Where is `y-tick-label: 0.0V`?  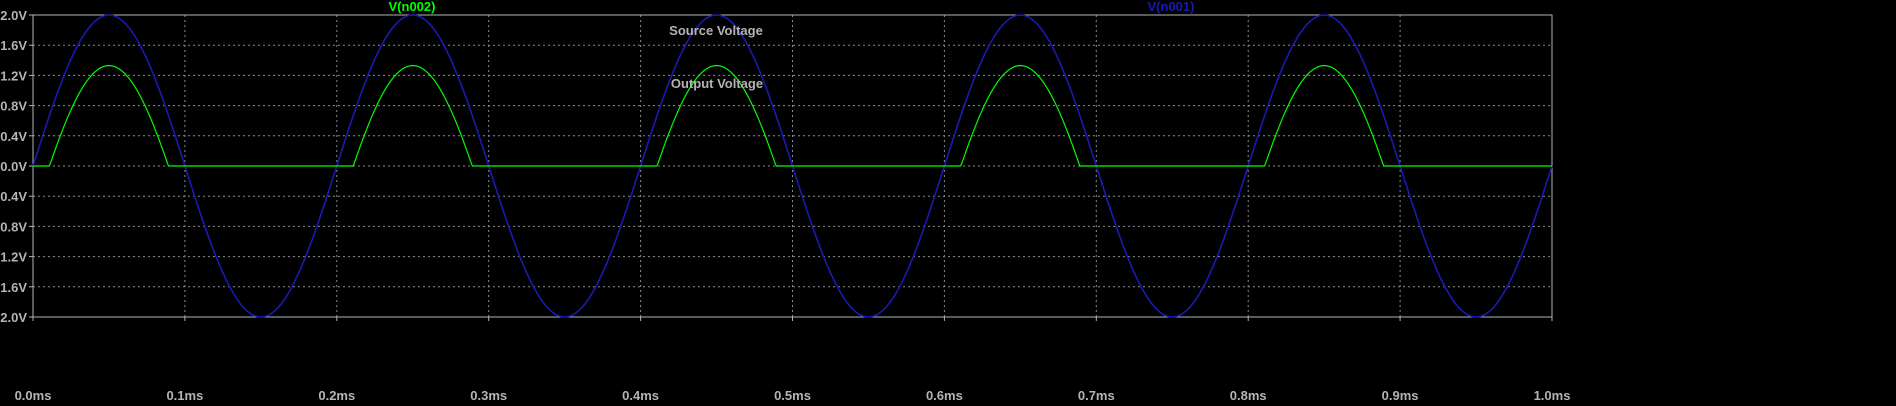 y-tick-label: 0.0V is located at coordinates (13, 166).